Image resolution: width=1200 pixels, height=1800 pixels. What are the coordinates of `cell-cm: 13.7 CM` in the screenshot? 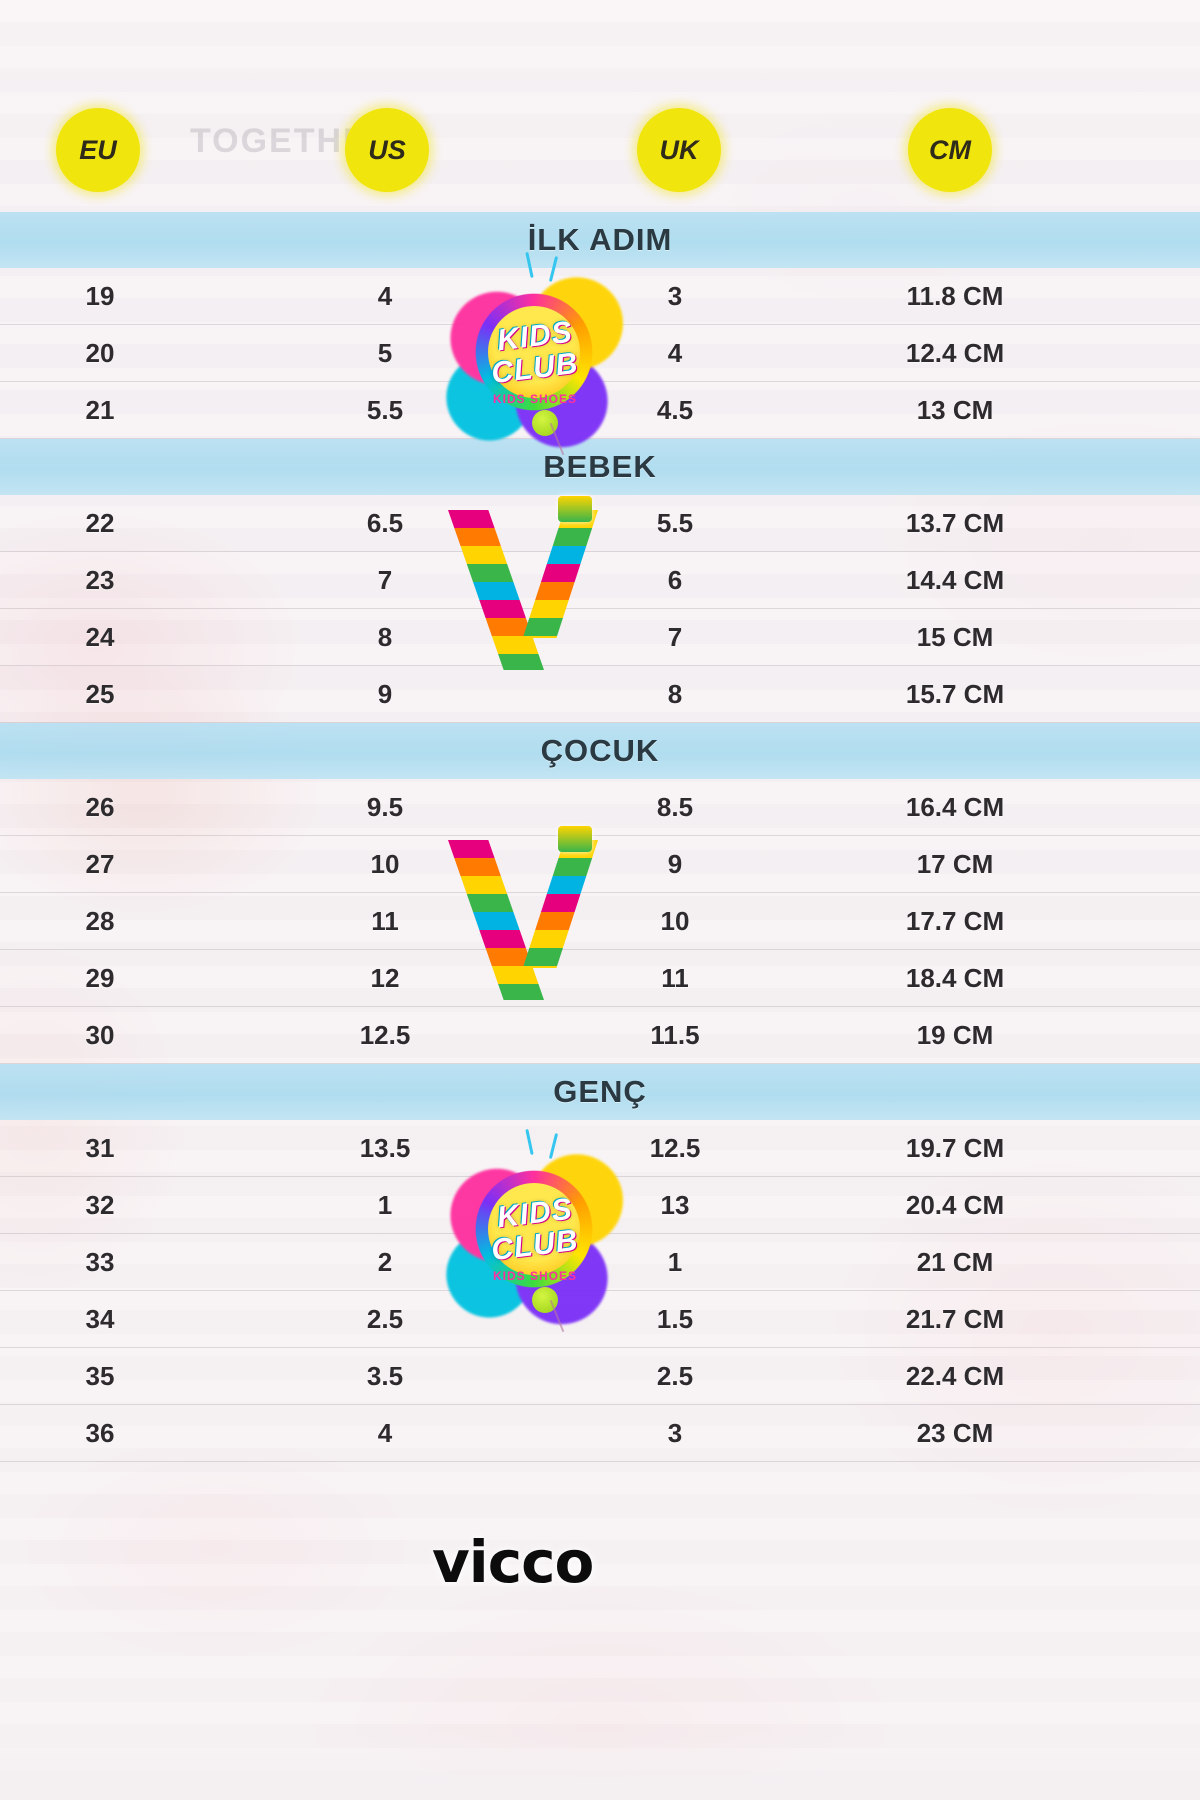 It's located at (955, 523).